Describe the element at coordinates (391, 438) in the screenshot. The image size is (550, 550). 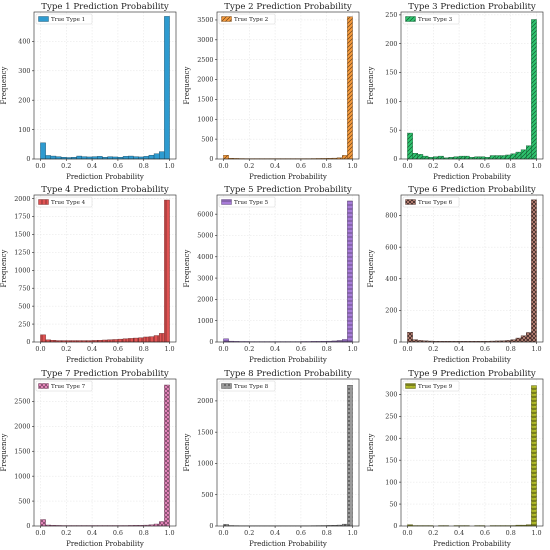
I see `y-tick-label: 200` at that location.